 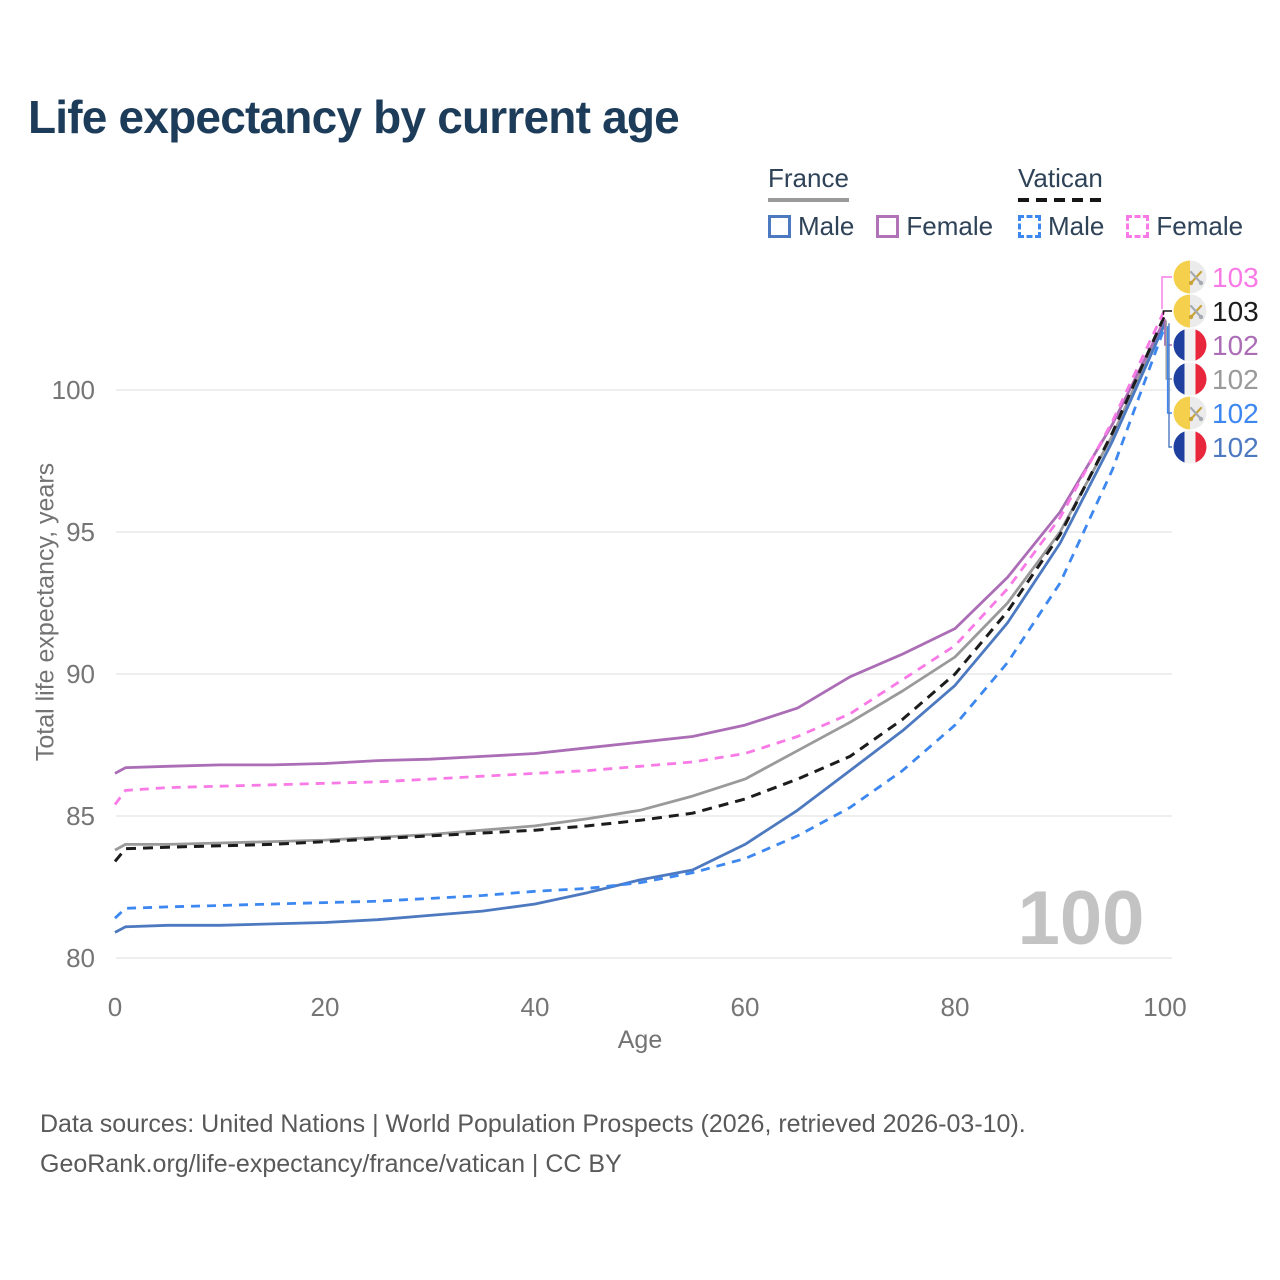 I want to click on legend-item-vatican-female: Female, so click(x=1184, y=226).